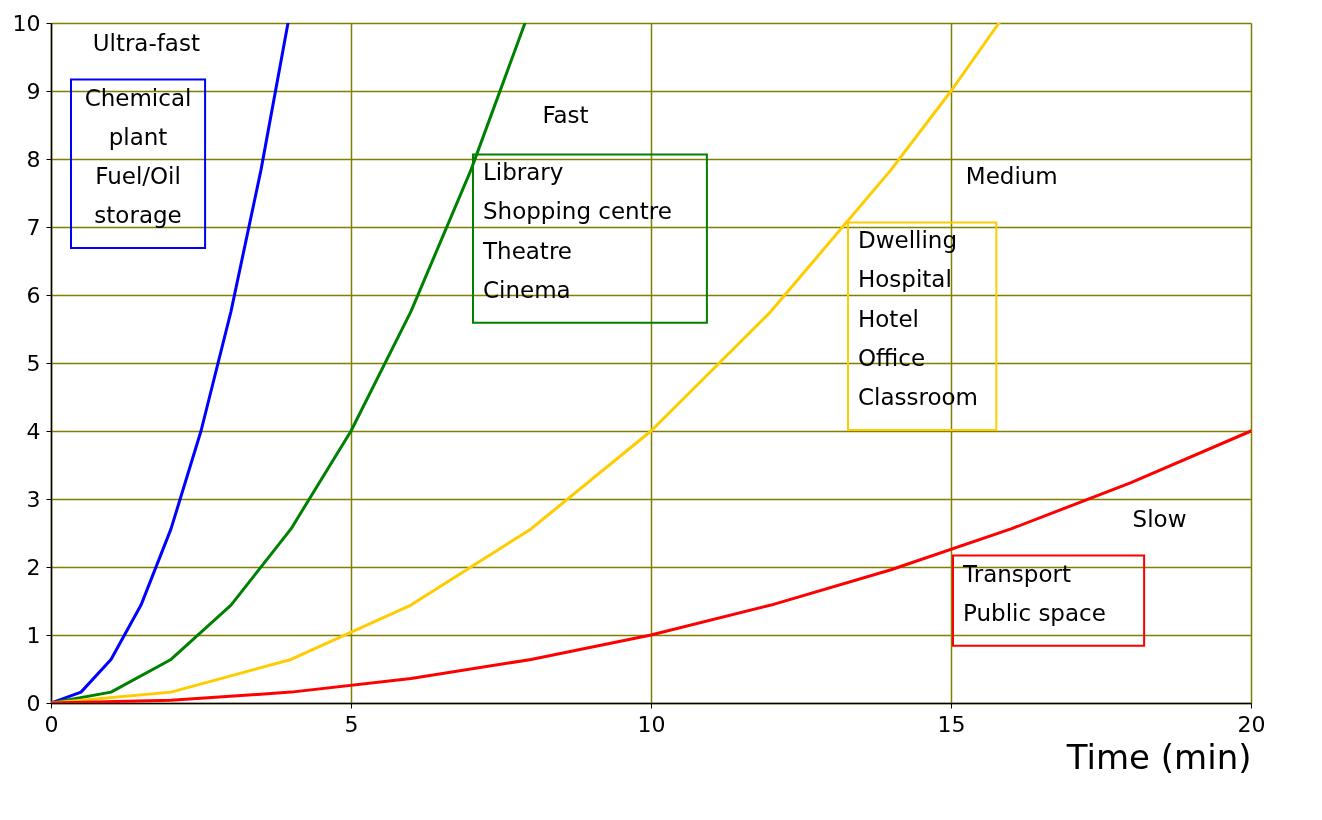 Image resolution: width=1322 pixels, height=820 pixels. Describe the element at coordinates (565, 114) in the screenshot. I see `annotation: Fast` at that location.